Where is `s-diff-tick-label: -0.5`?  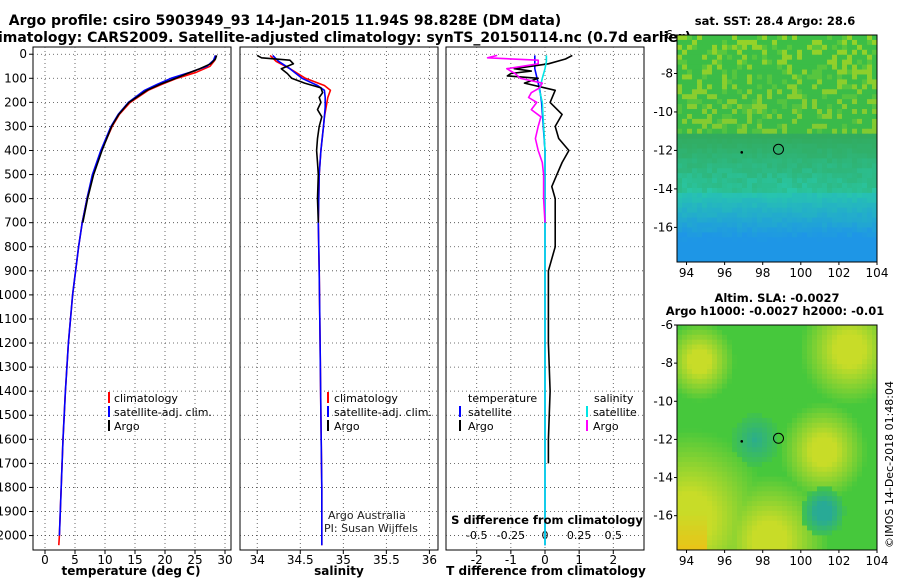 s-diff-tick-label: -0.5 is located at coordinates (476, 535).